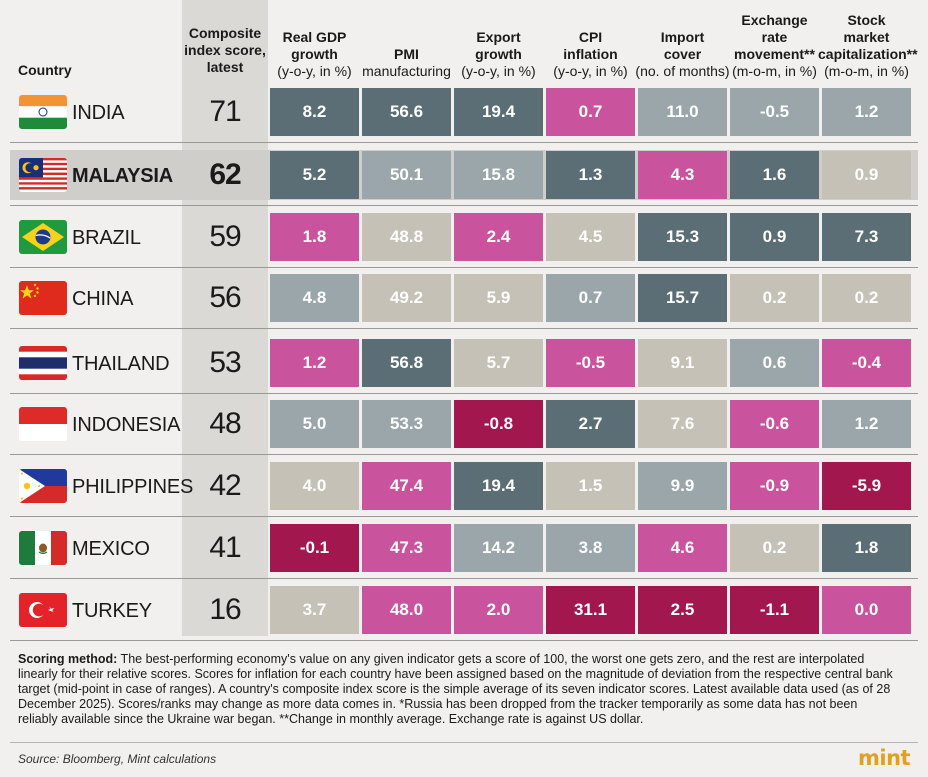 This screenshot has width=928, height=777. I want to click on philippines-flag-icon, so click(43, 486).